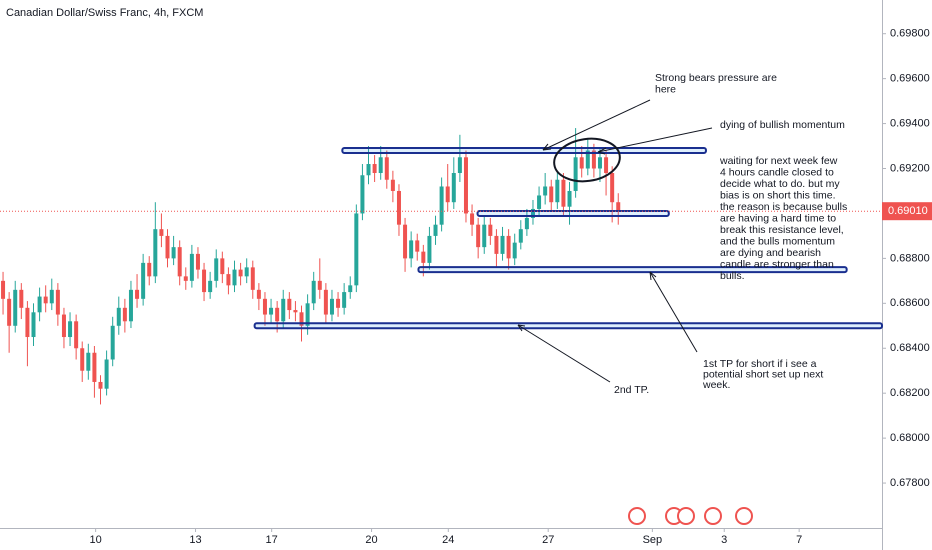  I want to click on chart-title: Canadian Dollar/Swiss Franc, 4h, FXCM, so click(104, 13).